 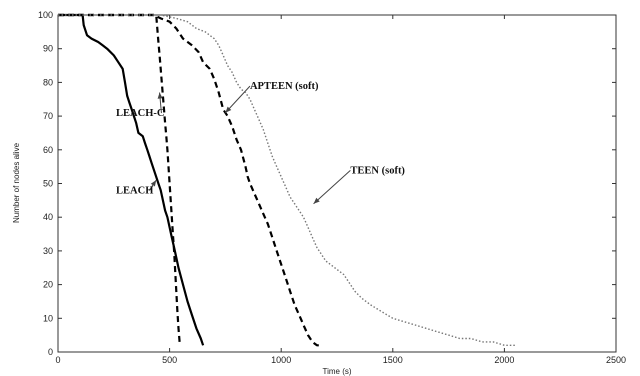 What do you see at coordinates (48, 49) in the screenshot?
I see `y-tick-label: 90` at bounding box center [48, 49].